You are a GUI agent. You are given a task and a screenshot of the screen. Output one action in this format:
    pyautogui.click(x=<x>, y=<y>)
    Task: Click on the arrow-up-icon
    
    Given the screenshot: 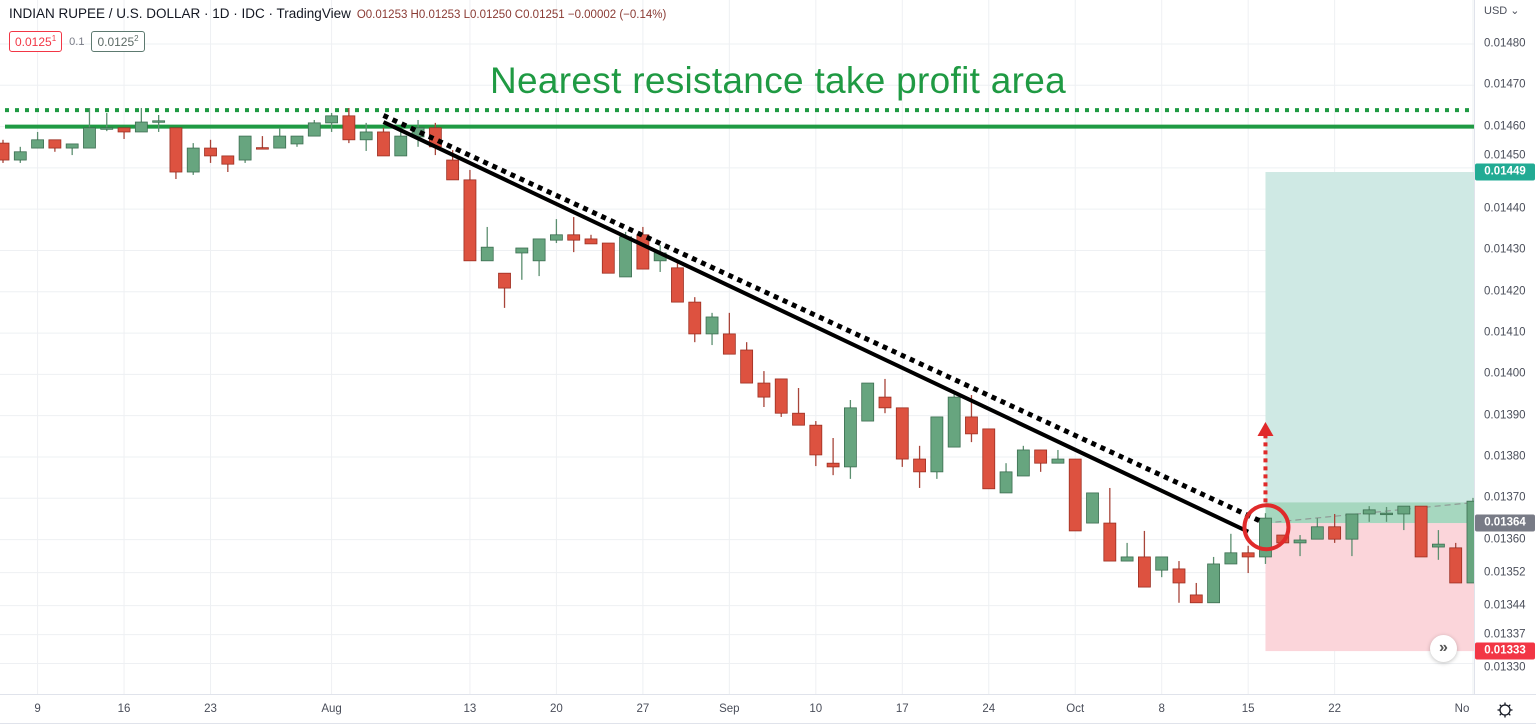 What is the action you would take?
    pyautogui.click(x=1265, y=428)
    